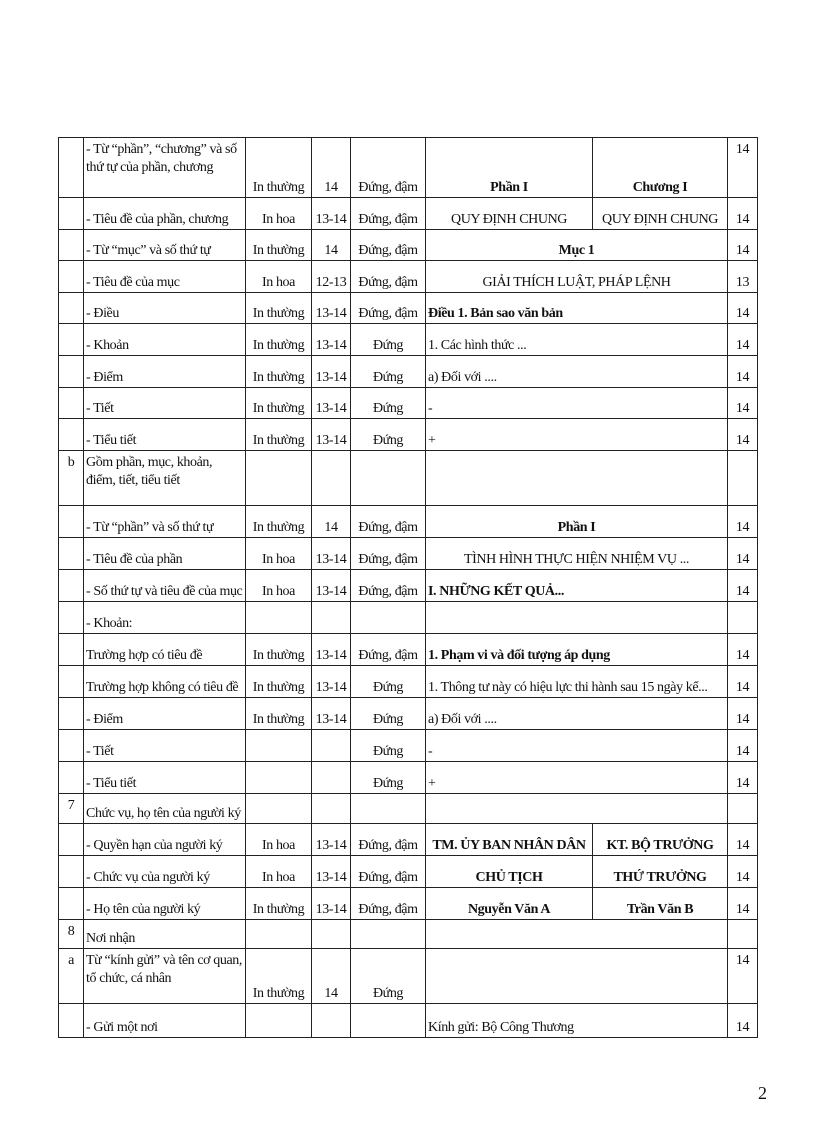  What do you see at coordinates (134, 559) in the screenshot?
I see `item-label-text: - Tiêu đề của phần` at bounding box center [134, 559].